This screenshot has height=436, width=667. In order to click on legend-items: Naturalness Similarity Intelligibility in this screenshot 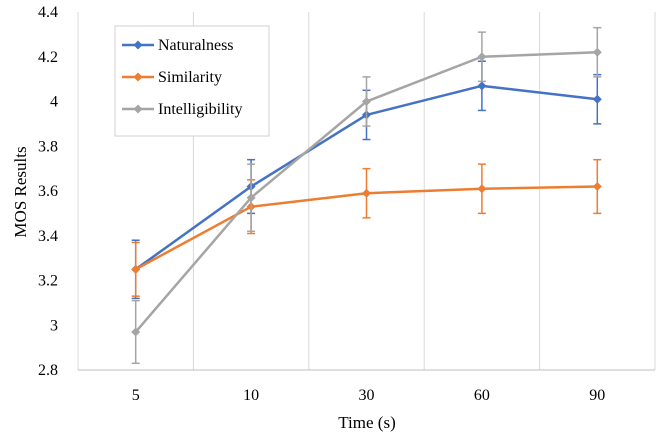, I will do `click(182, 77)`.